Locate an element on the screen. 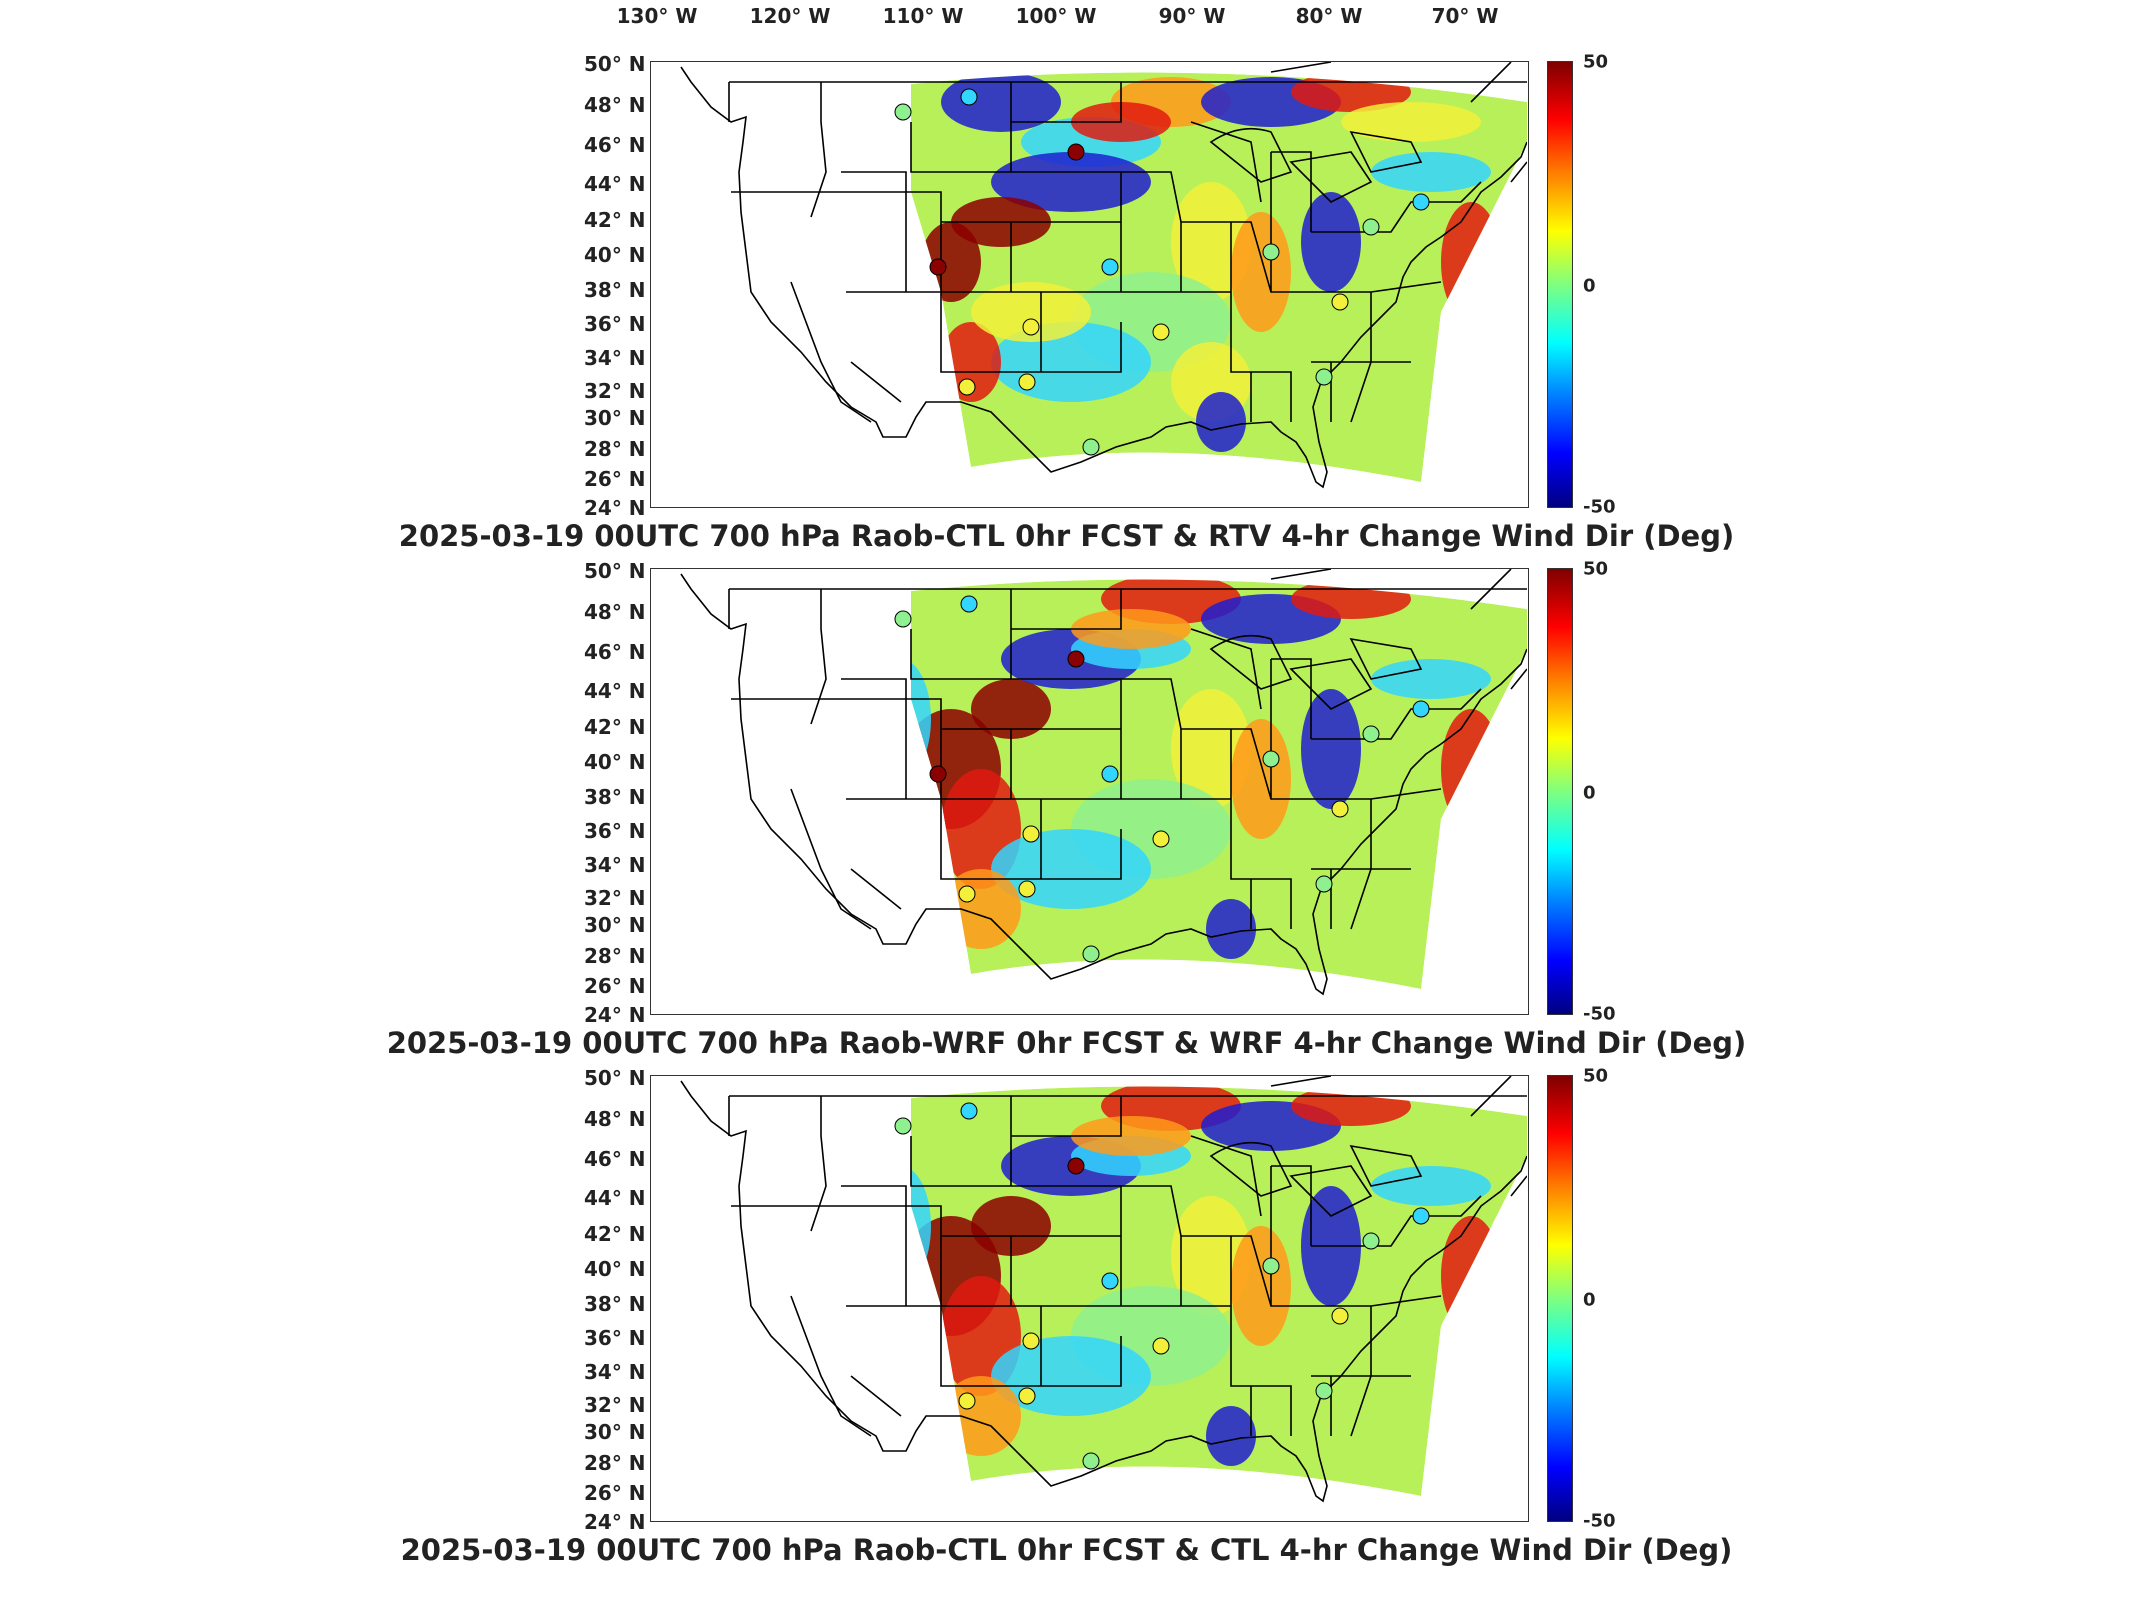  lon-label: 70° W is located at coordinates (1465, 16).